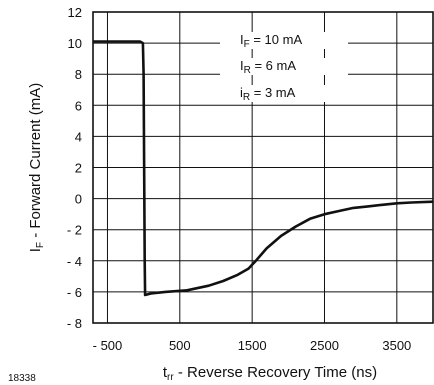 The width and height of the screenshot is (434, 385). What do you see at coordinates (180, 345) in the screenshot?
I see `x-tick-label: 500` at bounding box center [180, 345].